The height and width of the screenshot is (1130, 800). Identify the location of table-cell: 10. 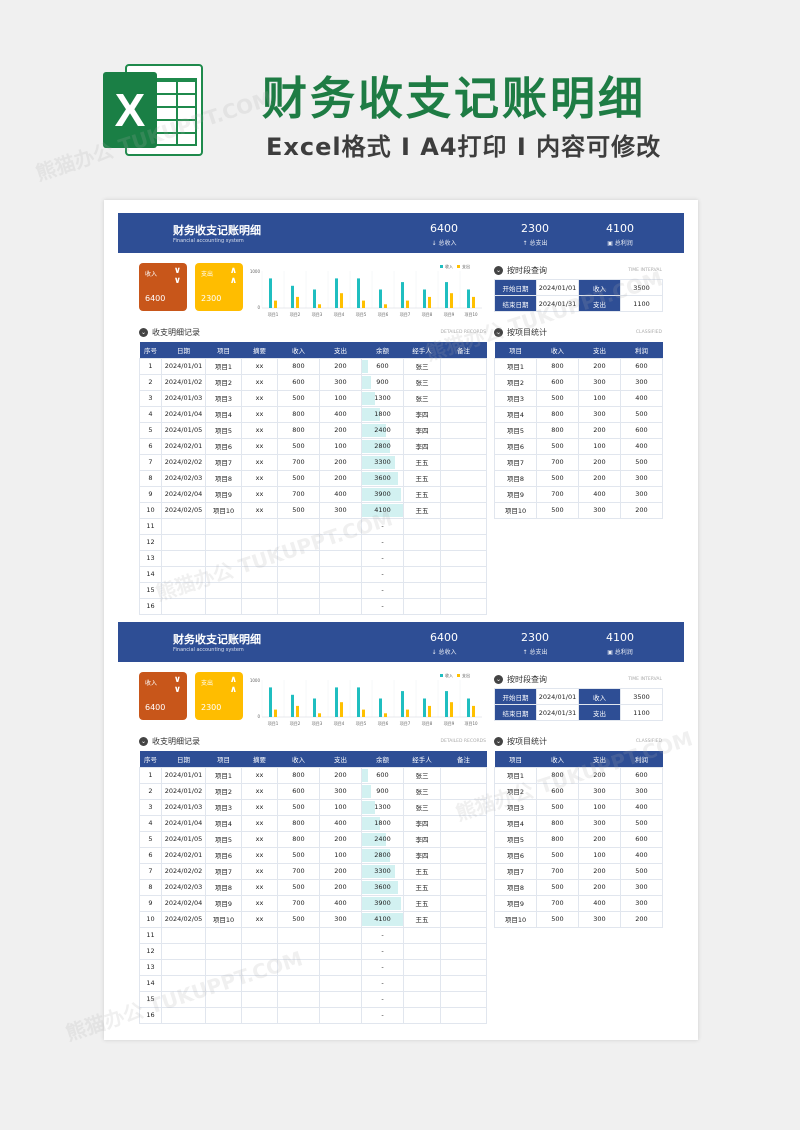
(150, 510).